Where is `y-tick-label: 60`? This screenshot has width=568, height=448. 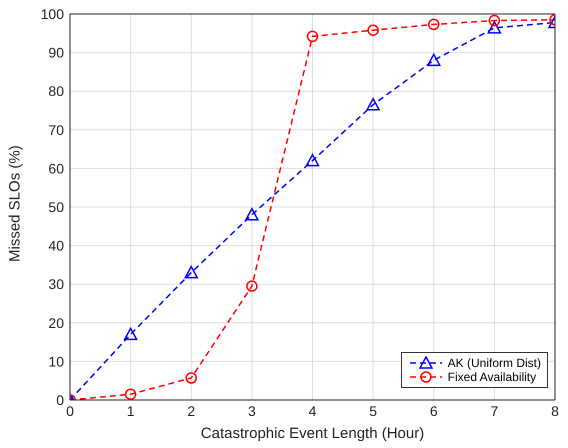 y-tick-label: 60 is located at coordinates (56, 168).